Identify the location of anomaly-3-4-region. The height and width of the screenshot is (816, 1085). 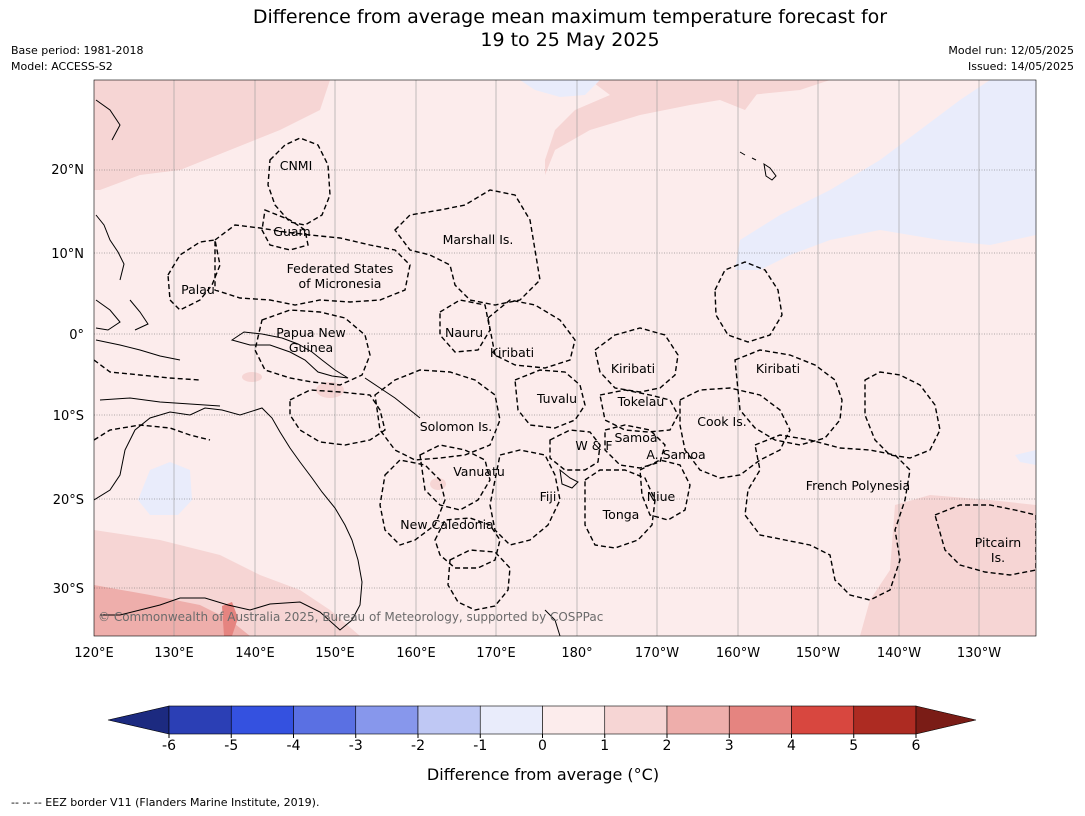
(230, 619).